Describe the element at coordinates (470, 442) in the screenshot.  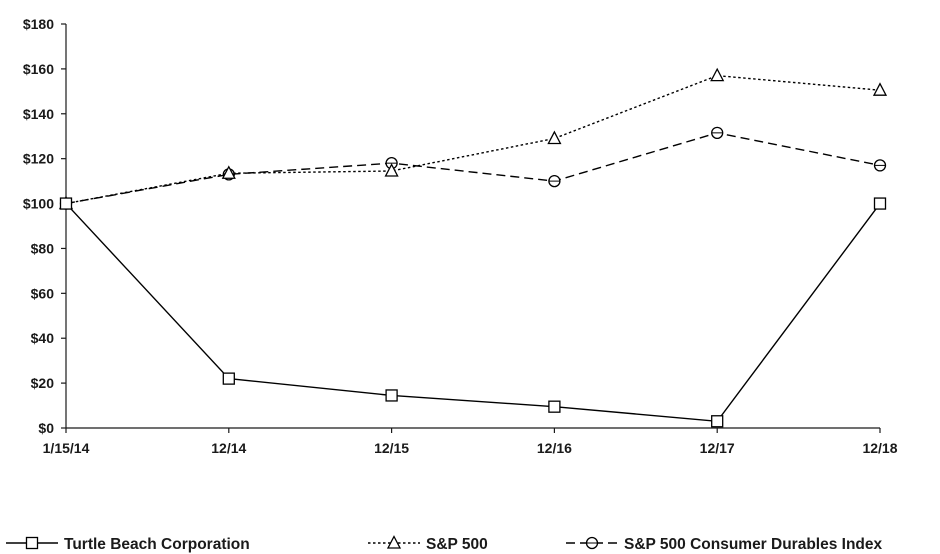
I see `x-axis-ticks: 1/15/14 12/14 12/15 12/16 12/17 12/18` at that location.